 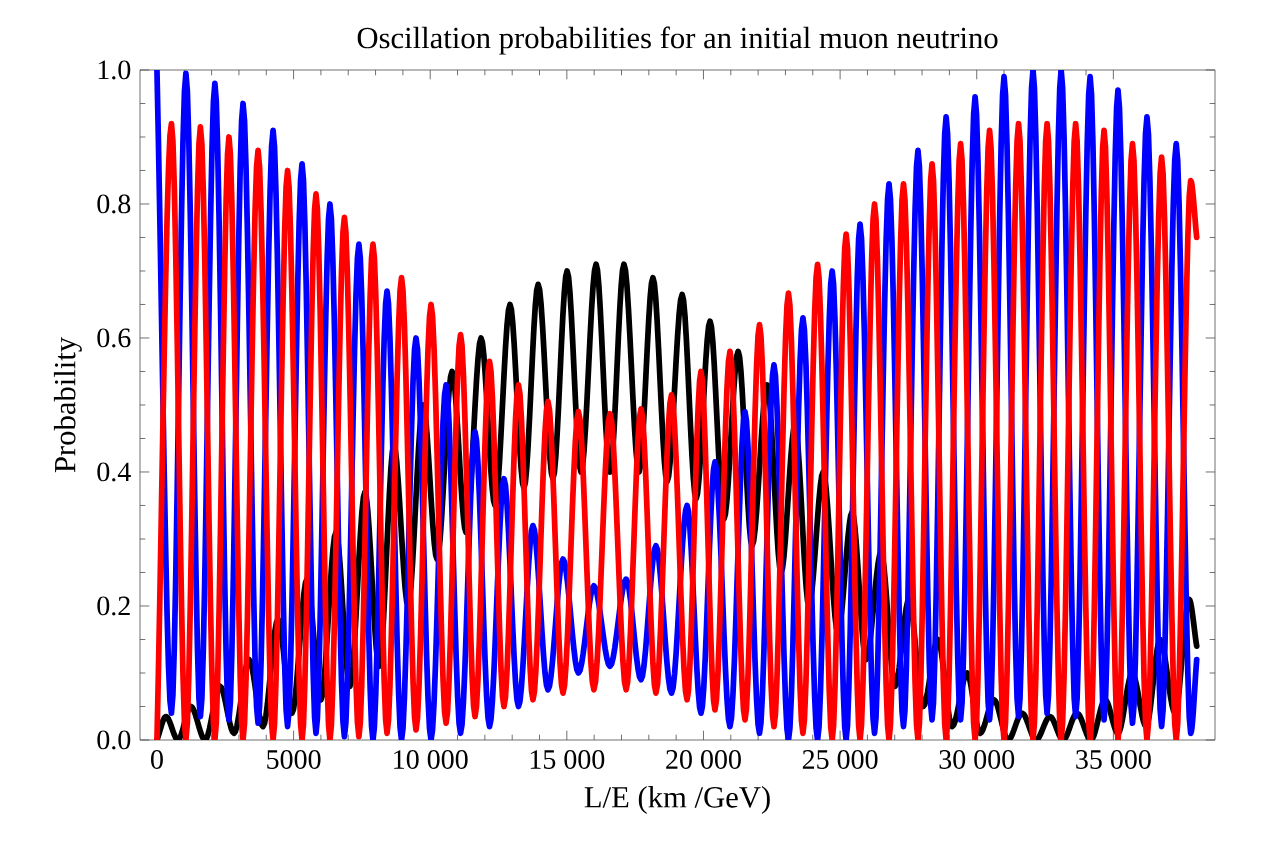 I want to click on y-tick-label: 1.0, so click(x=114, y=70).